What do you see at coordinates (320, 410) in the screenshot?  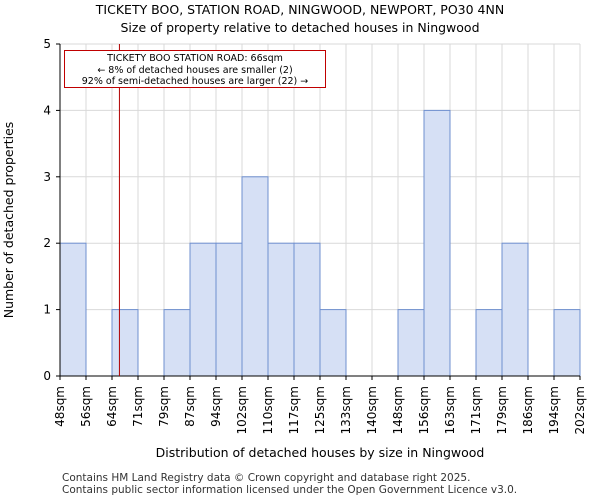 I see `x-tick-label: 125sqm` at bounding box center [320, 410].